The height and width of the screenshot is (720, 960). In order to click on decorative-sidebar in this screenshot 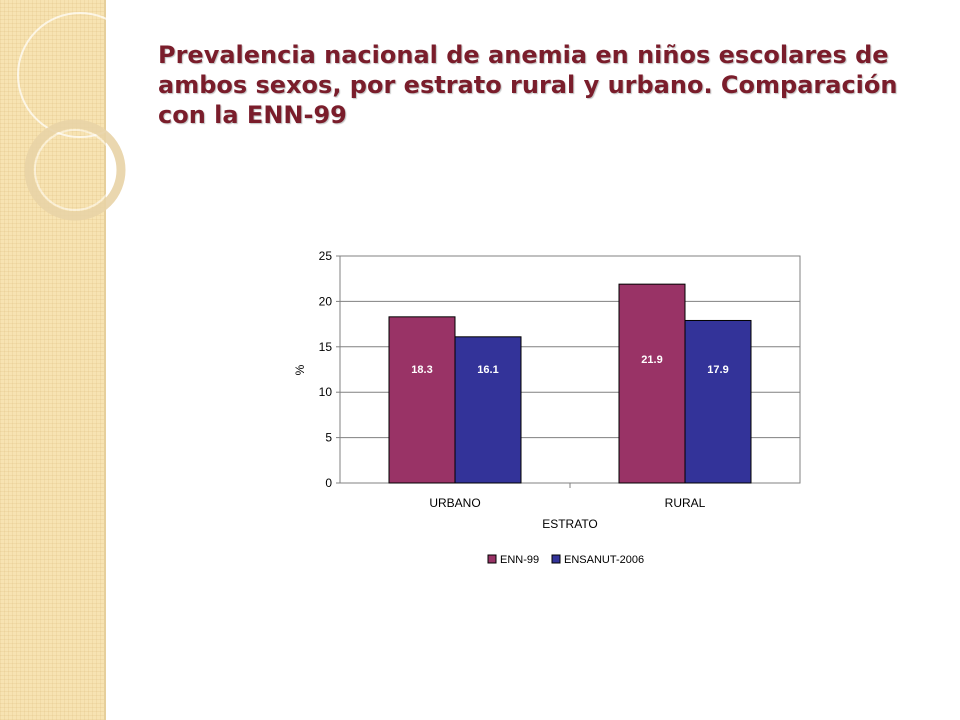, I will do `click(53, 360)`.